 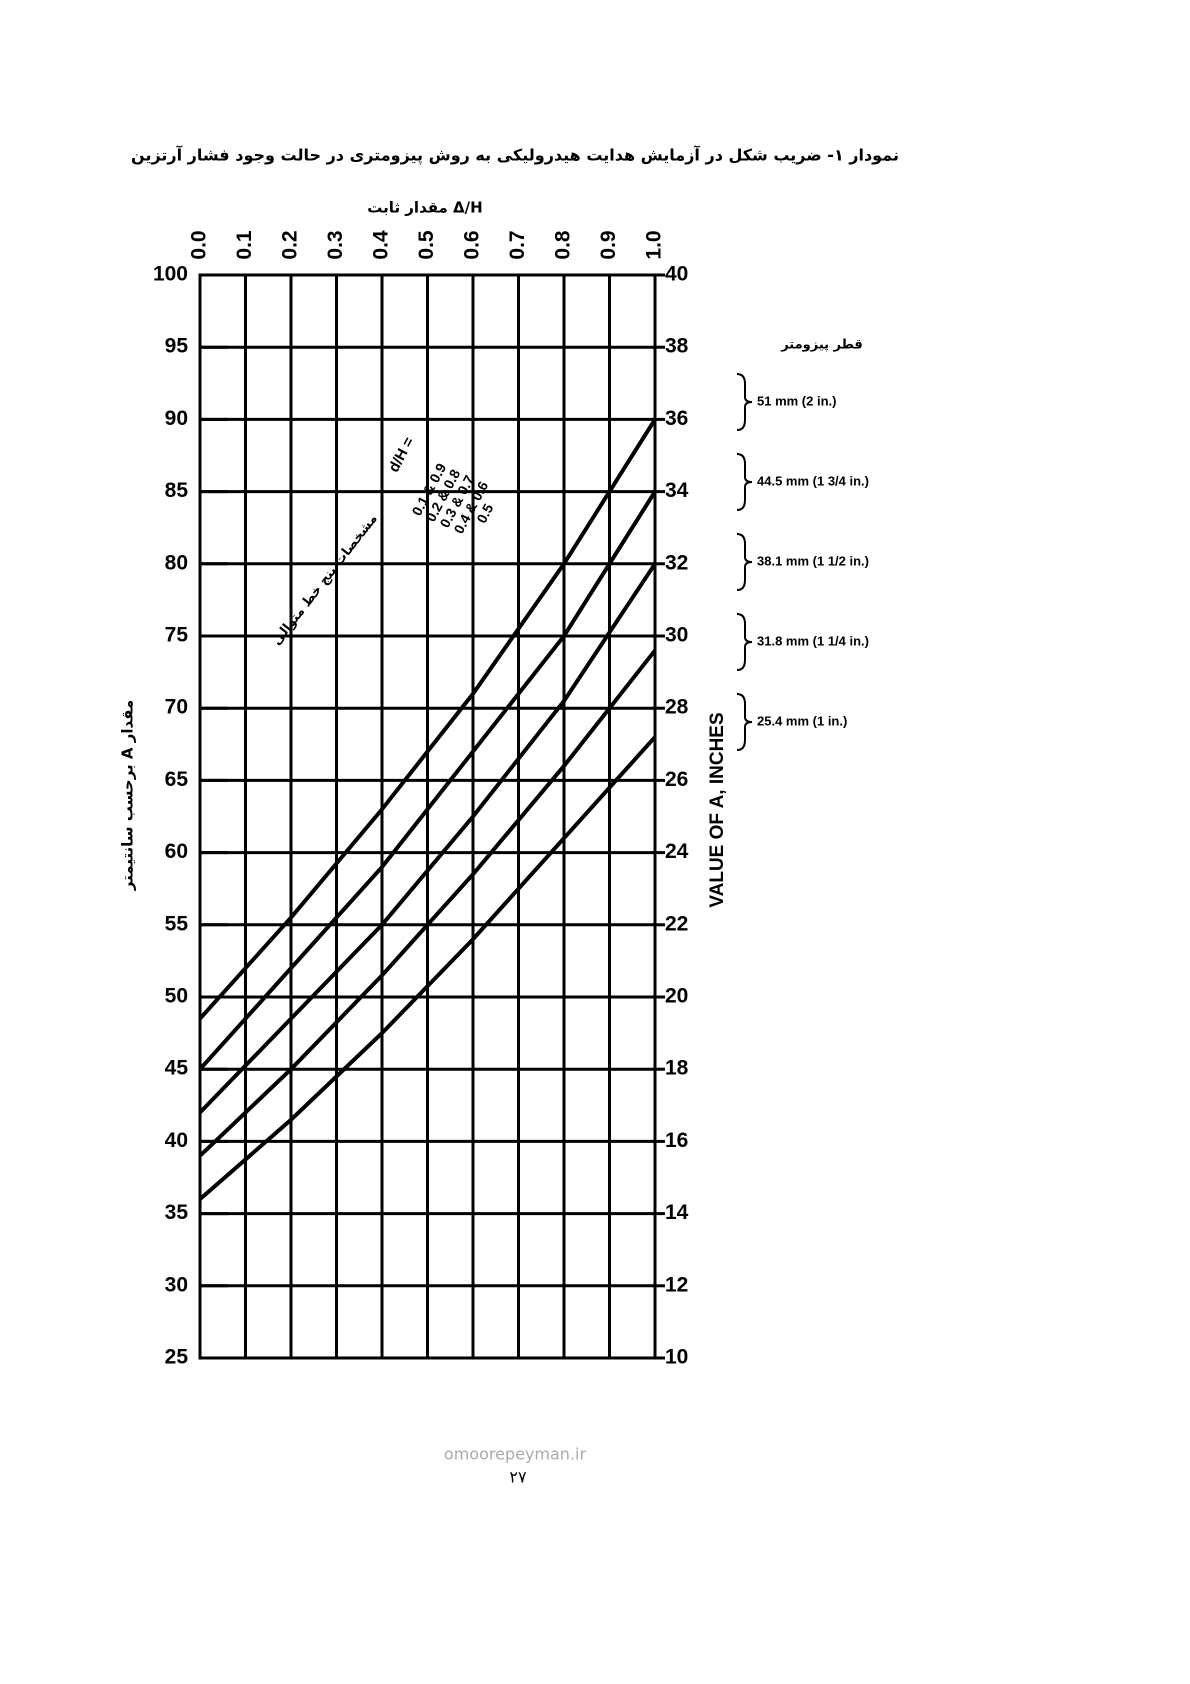 I want to click on y-tick-label: 65, so click(x=177, y=779).